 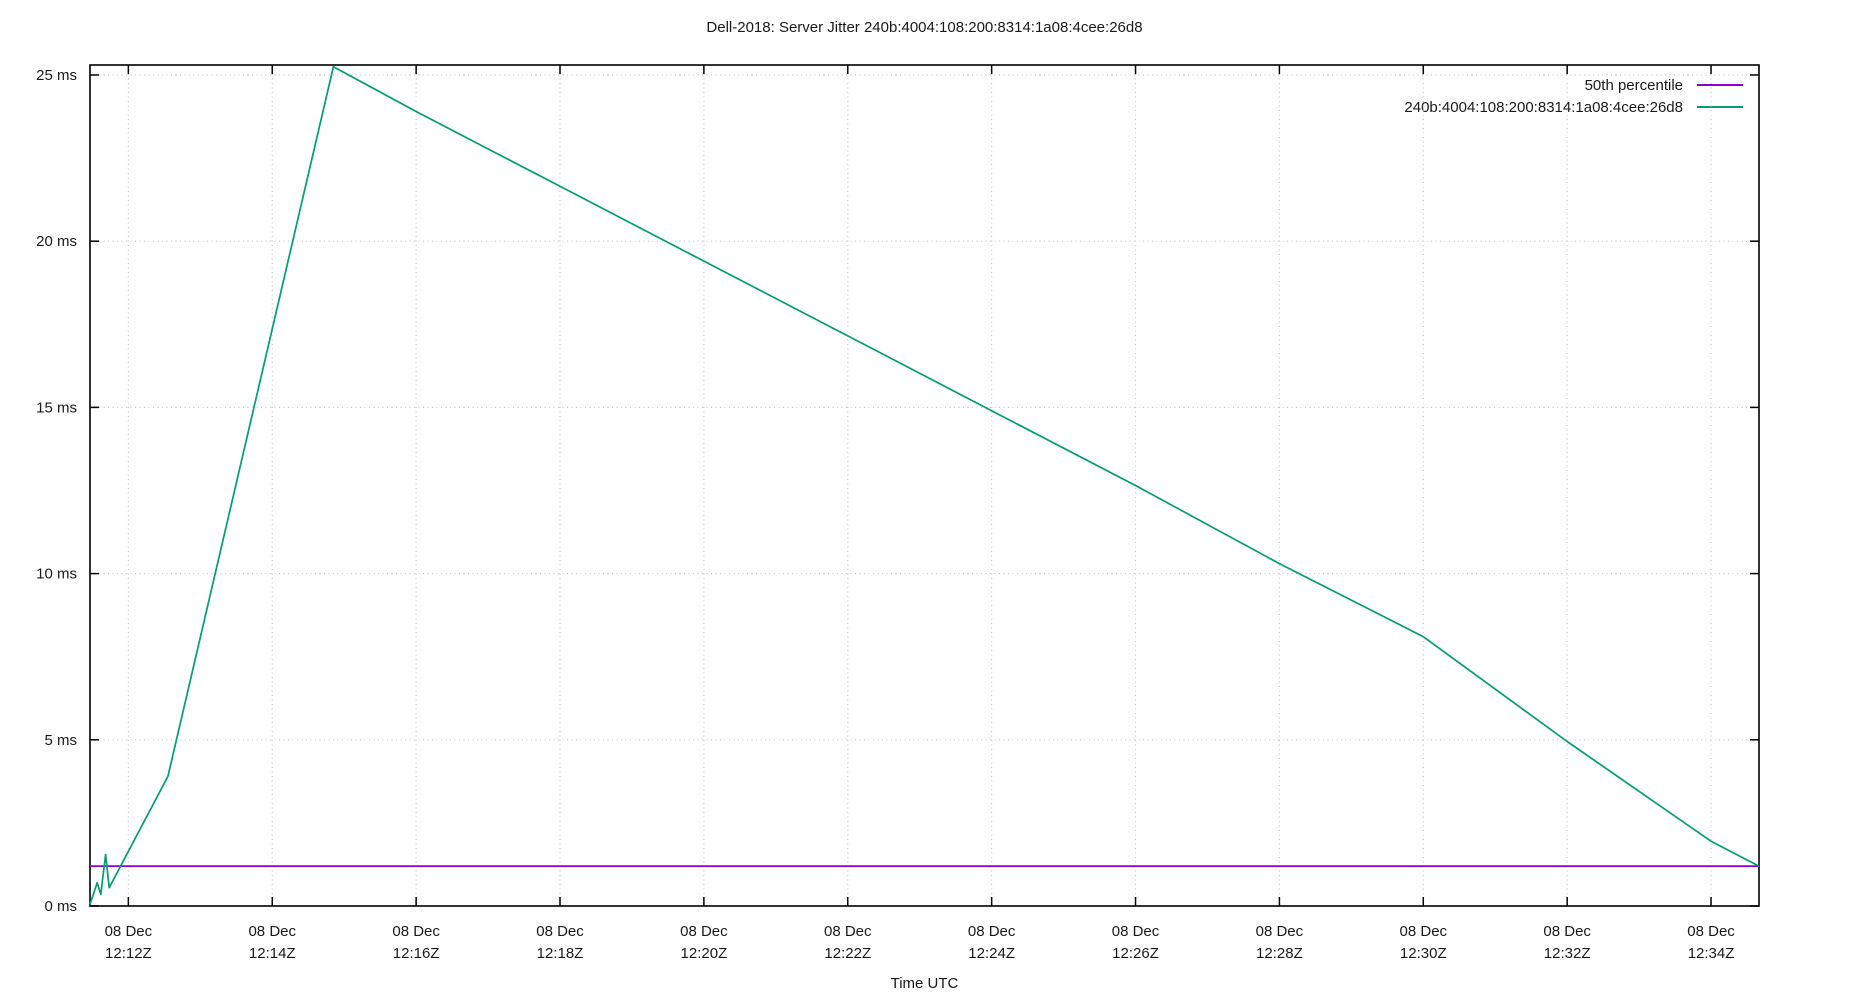 I want to click on svg-text: 12:22Z, so click(x=847, y=953).